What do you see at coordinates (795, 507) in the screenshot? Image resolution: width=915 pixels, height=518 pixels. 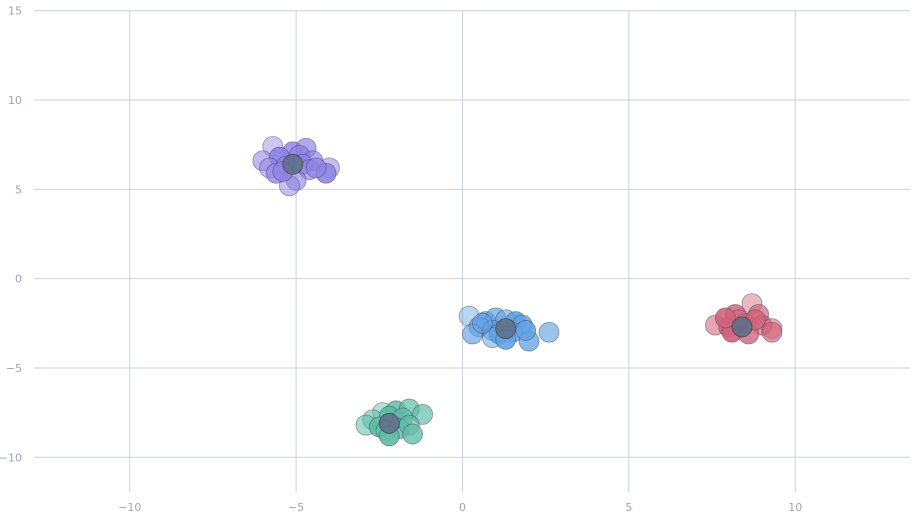 I see `x-tick-label: 10` at bounding box center [795, 507].